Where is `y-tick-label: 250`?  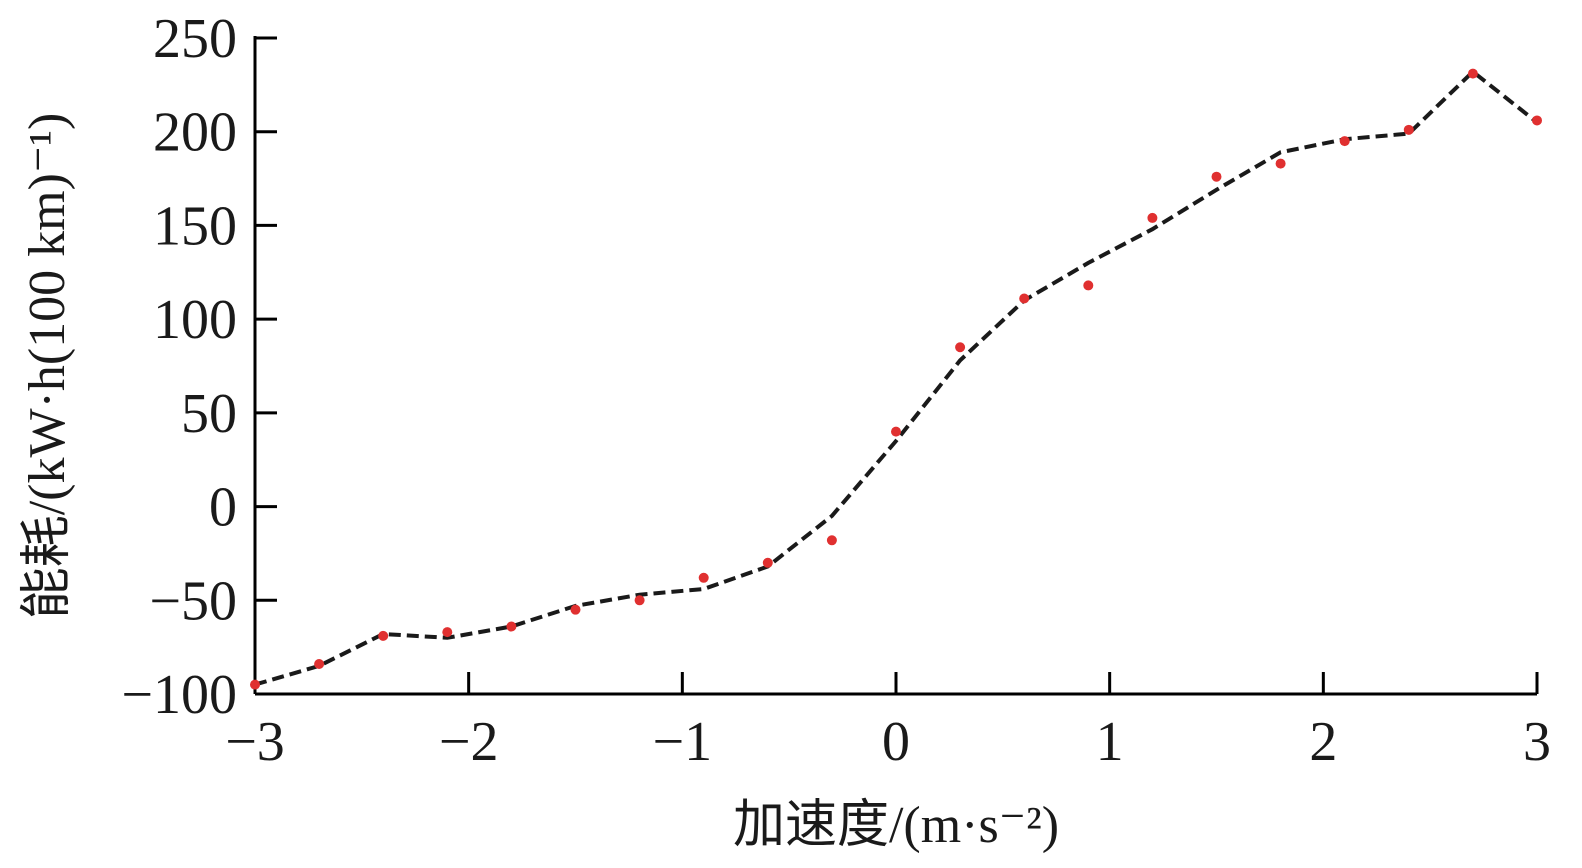
y-tick-label: 250 is located at coordinates (195, 39).